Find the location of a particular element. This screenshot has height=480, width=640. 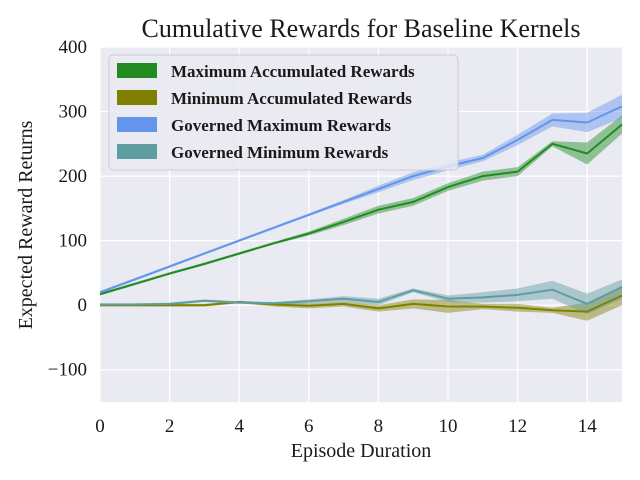

x-tick-label: 6 is located at coordinates (309, 426).